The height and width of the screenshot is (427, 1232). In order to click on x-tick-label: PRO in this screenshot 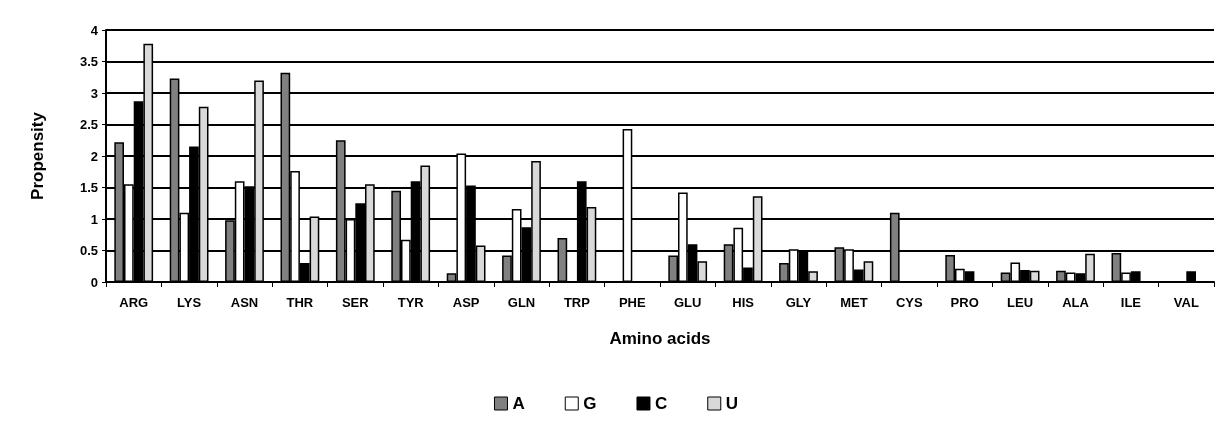, I will do `click(964, 302)`.